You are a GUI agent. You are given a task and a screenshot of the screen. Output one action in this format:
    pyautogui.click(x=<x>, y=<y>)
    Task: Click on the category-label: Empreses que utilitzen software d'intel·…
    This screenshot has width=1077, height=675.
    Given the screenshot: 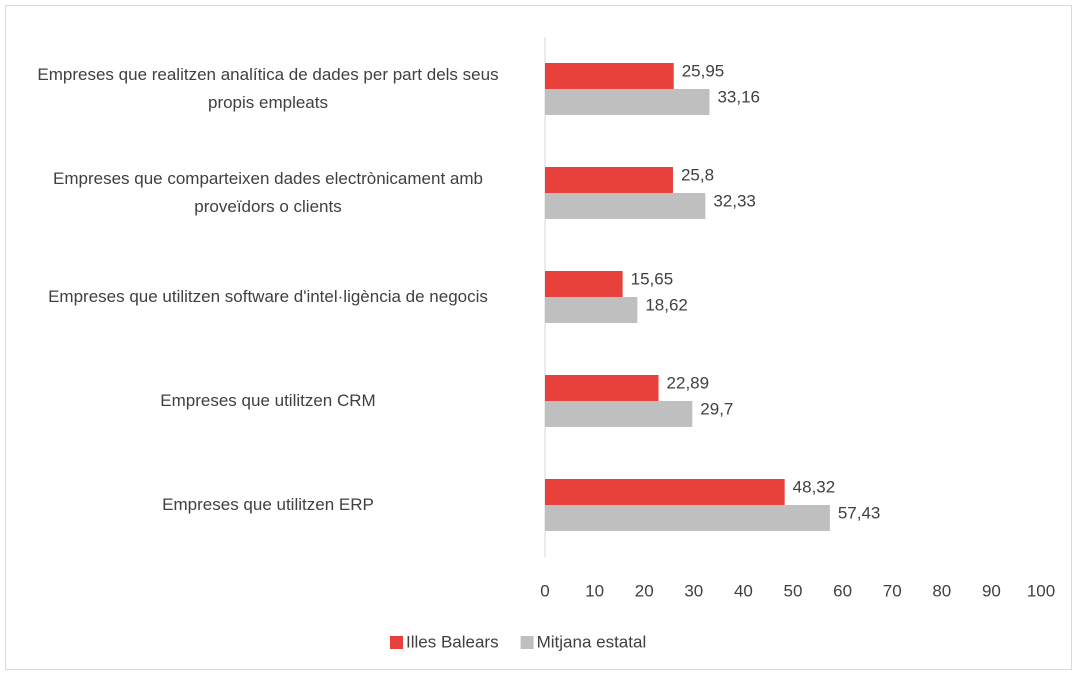 What is the action you would take?
    pyautogui.click(x=268, y=296)
    